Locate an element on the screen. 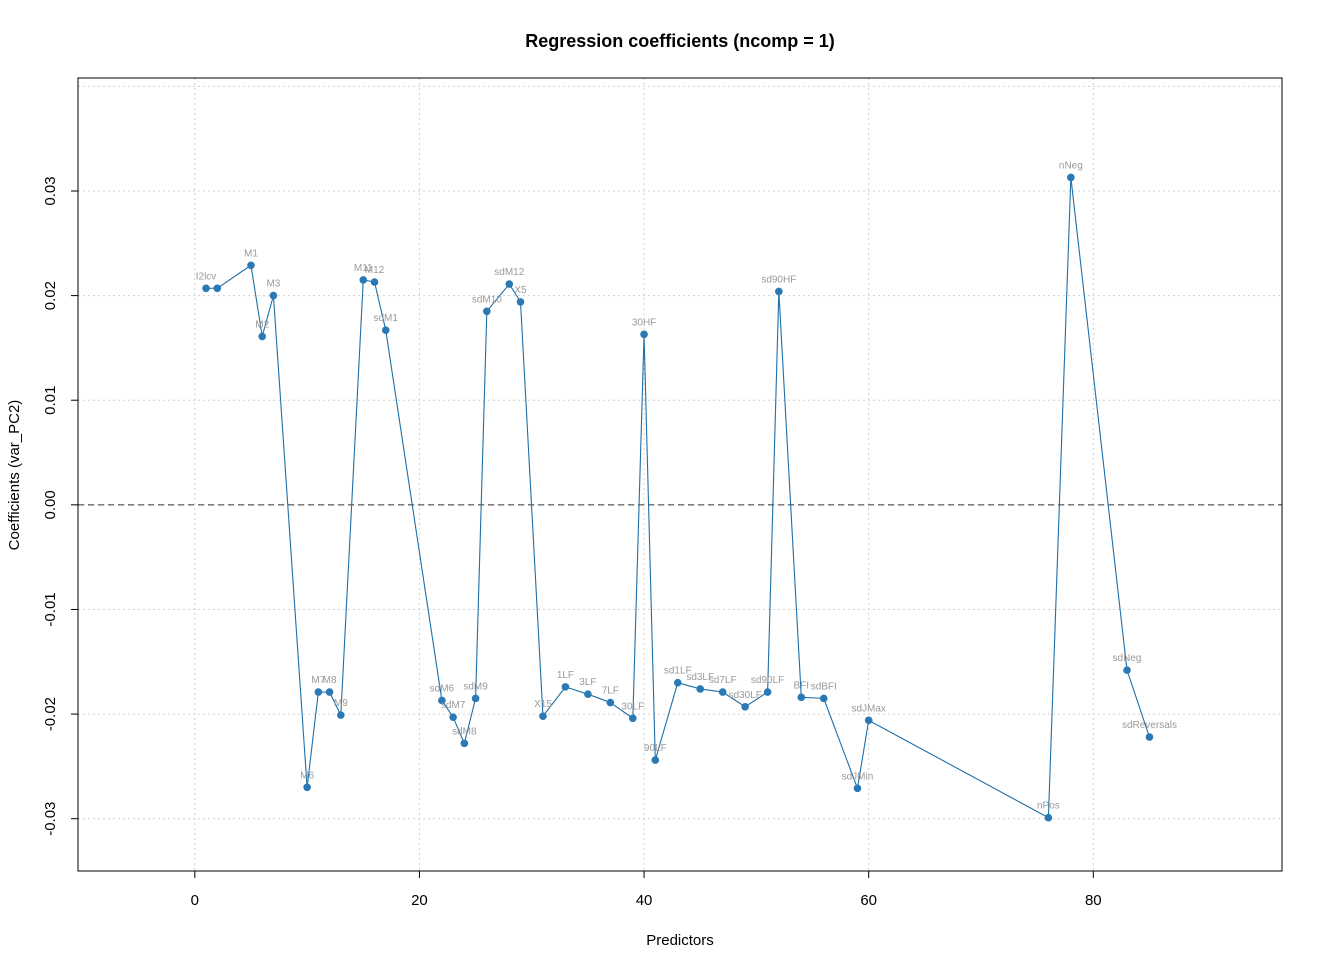  point-label: M6 is located at coordinates (307, 775).